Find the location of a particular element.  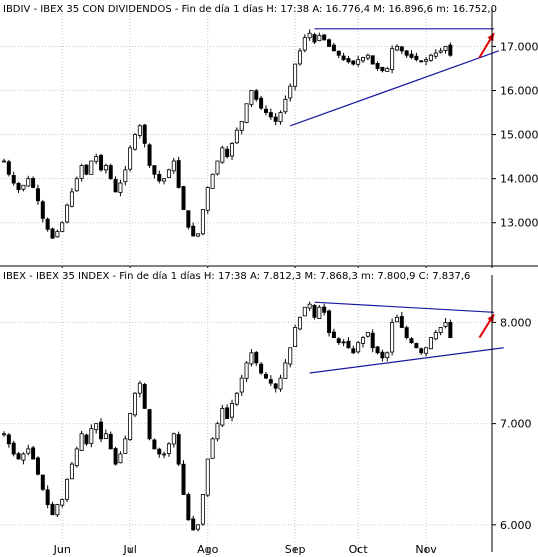

x-tick-label: Jul is located at coordinates (129, 549).